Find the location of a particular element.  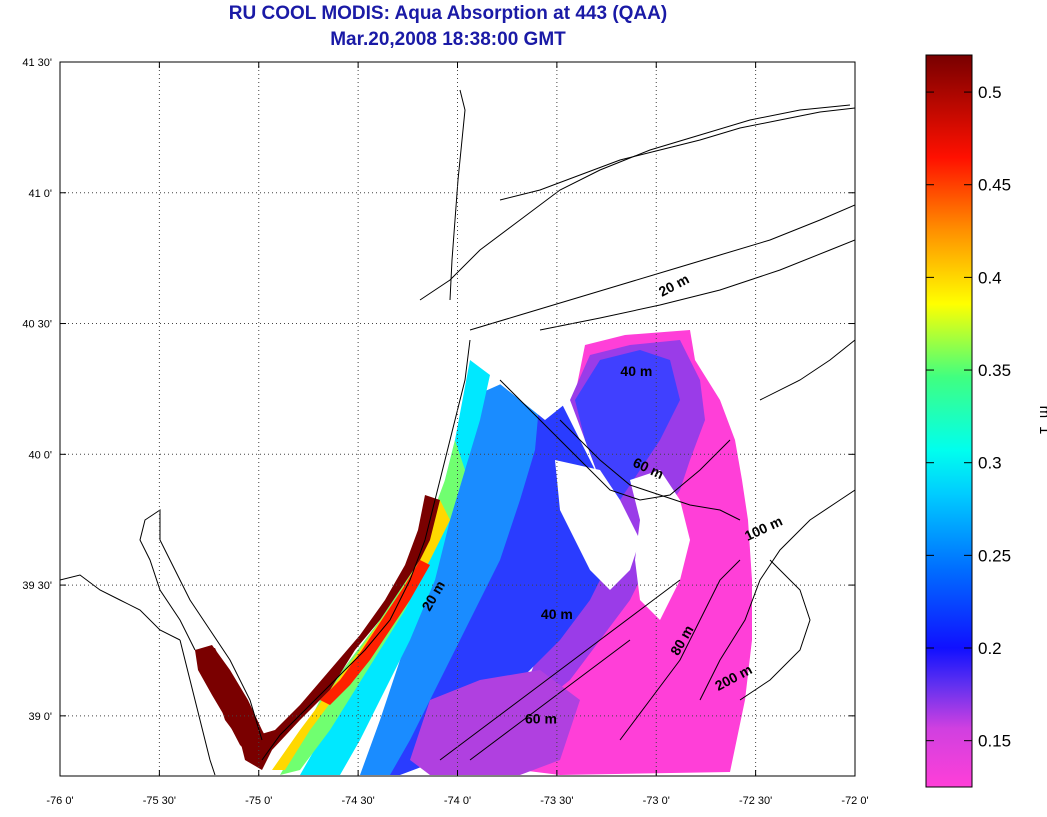

delmarva-coast is located at coordinates (197, 707).